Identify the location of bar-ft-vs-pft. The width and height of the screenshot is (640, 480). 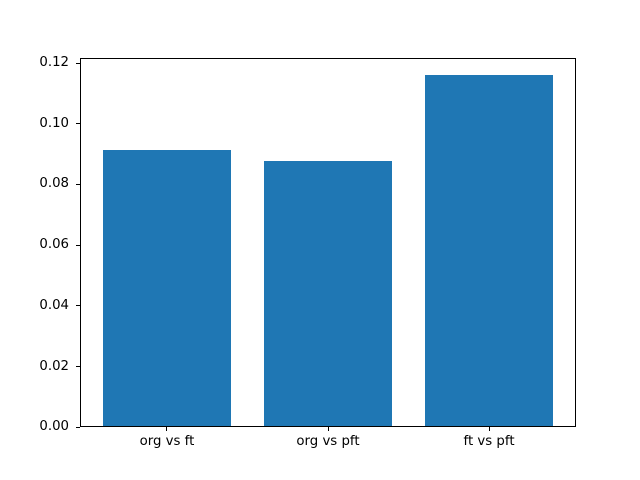
(489, 251).